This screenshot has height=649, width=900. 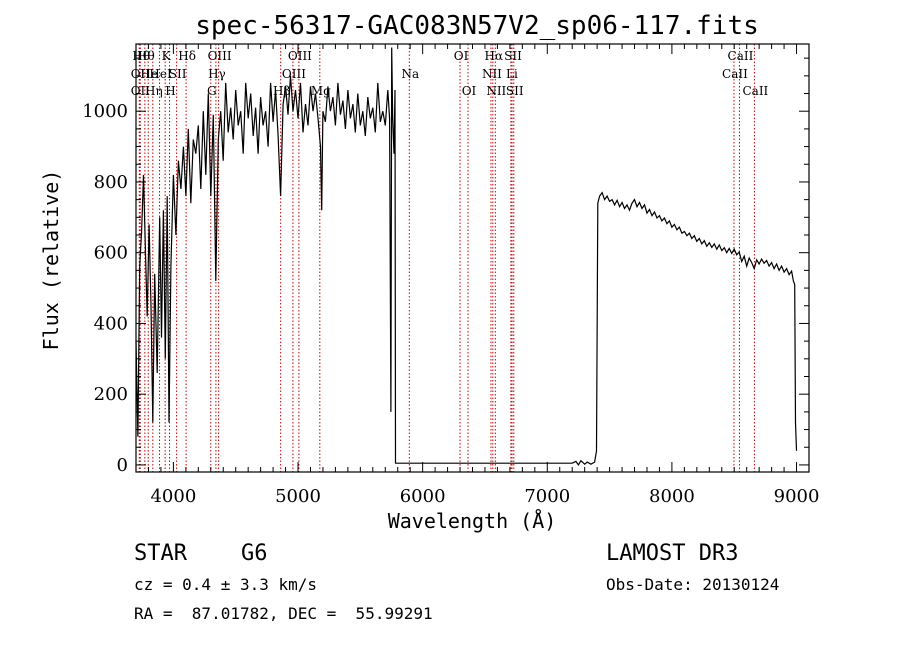 I want to click on line-label: Li, so click(x=512, y=74).